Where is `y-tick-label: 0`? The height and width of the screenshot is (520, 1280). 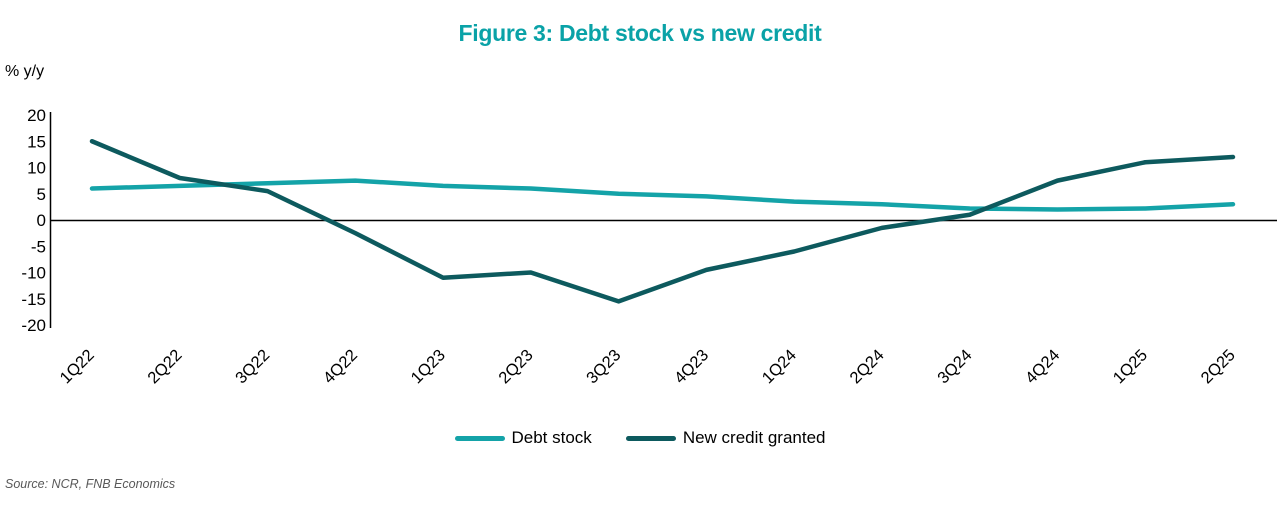 y-tick-label: 0 is located at coordinates (41, 220).